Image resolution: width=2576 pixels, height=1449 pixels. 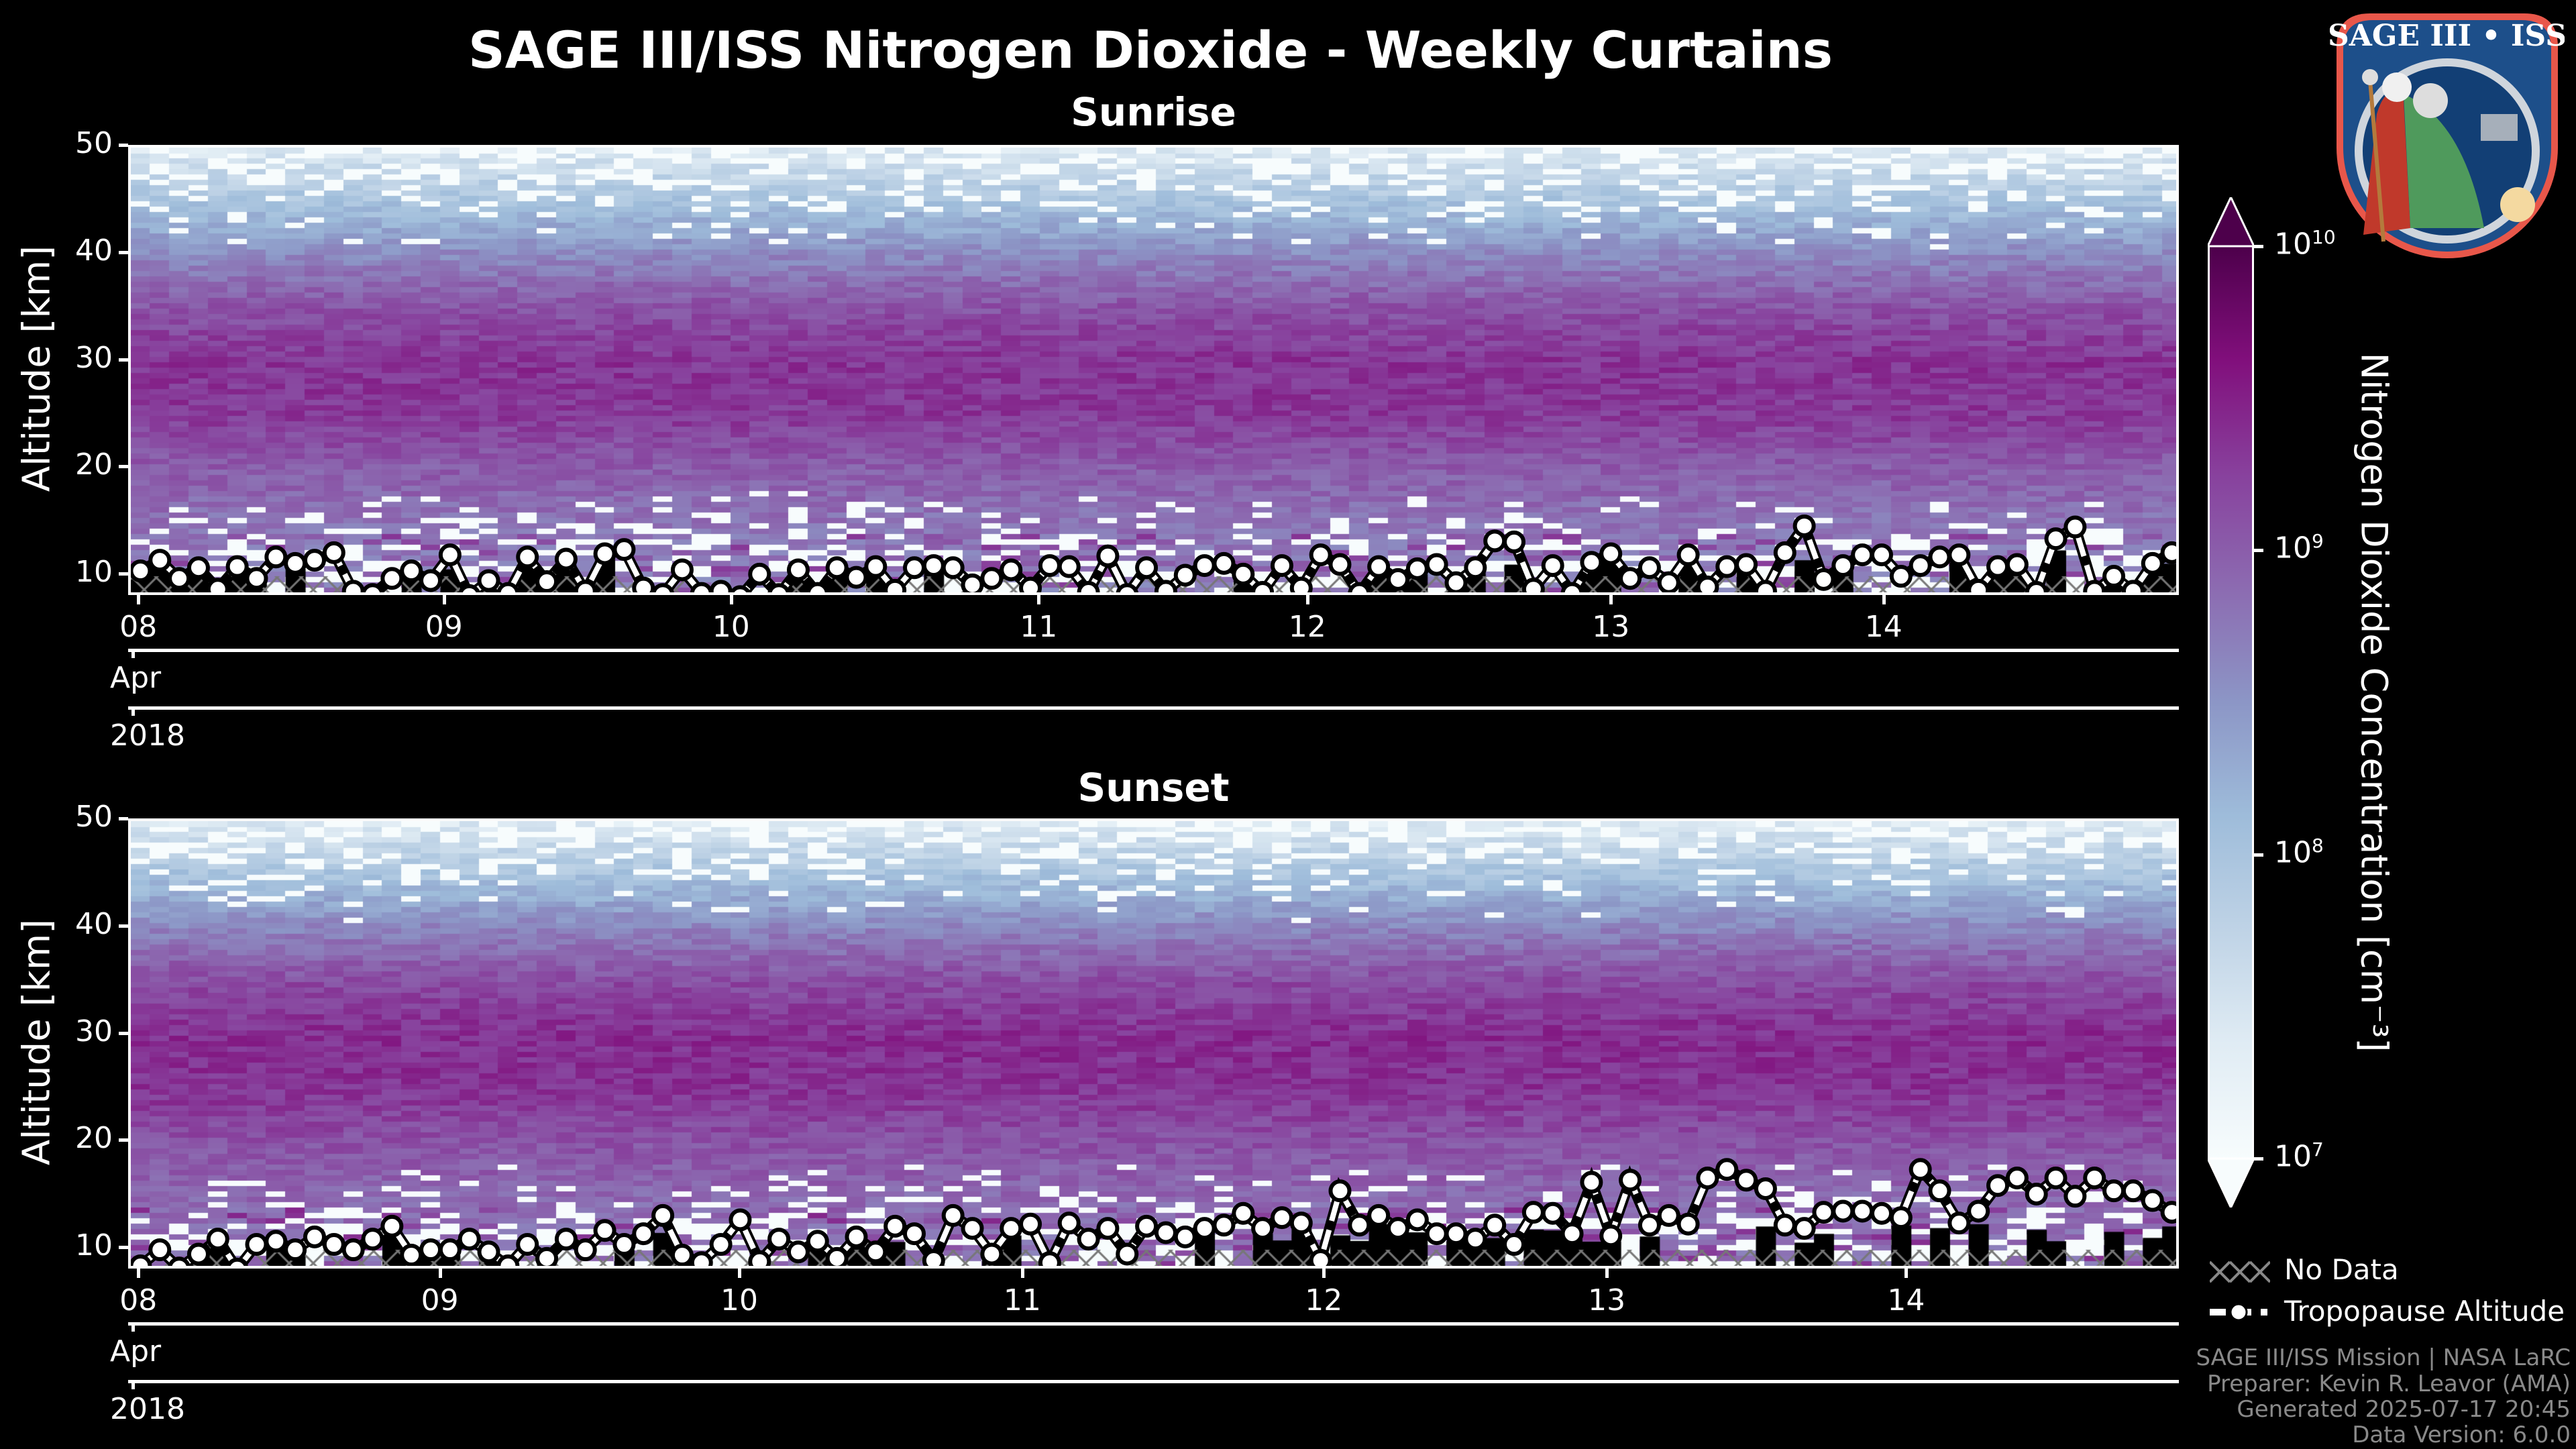 What do you see at coordinates (136, 678) in the screenshot?
I see `month-label: Apr` at bounding box center [136, 678].